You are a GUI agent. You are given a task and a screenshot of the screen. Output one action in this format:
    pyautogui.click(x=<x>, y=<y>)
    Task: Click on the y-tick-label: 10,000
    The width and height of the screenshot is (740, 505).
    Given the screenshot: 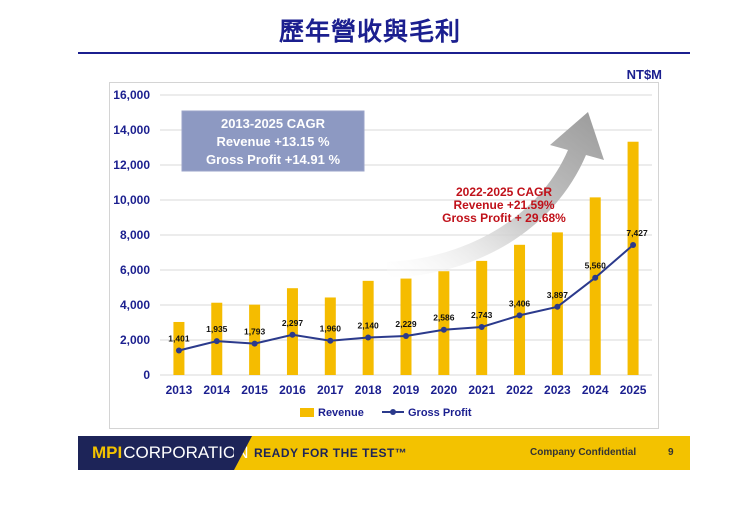 What is the action you would take?
    pyautogui.click(x=131, y=200)
    